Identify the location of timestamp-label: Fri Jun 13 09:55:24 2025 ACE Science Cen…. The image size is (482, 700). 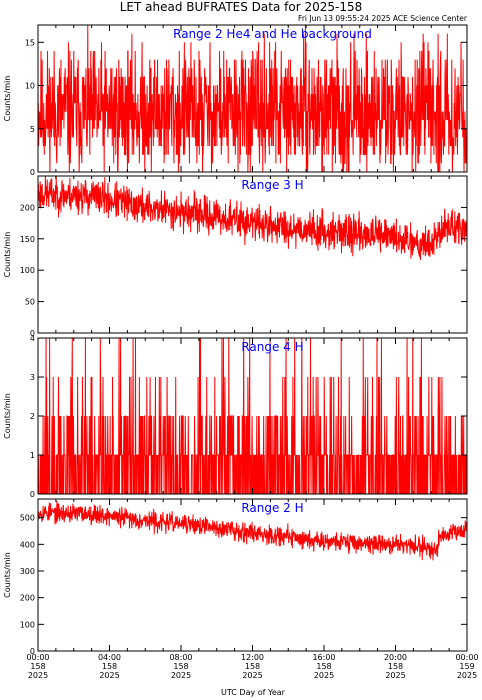
(383, 18).